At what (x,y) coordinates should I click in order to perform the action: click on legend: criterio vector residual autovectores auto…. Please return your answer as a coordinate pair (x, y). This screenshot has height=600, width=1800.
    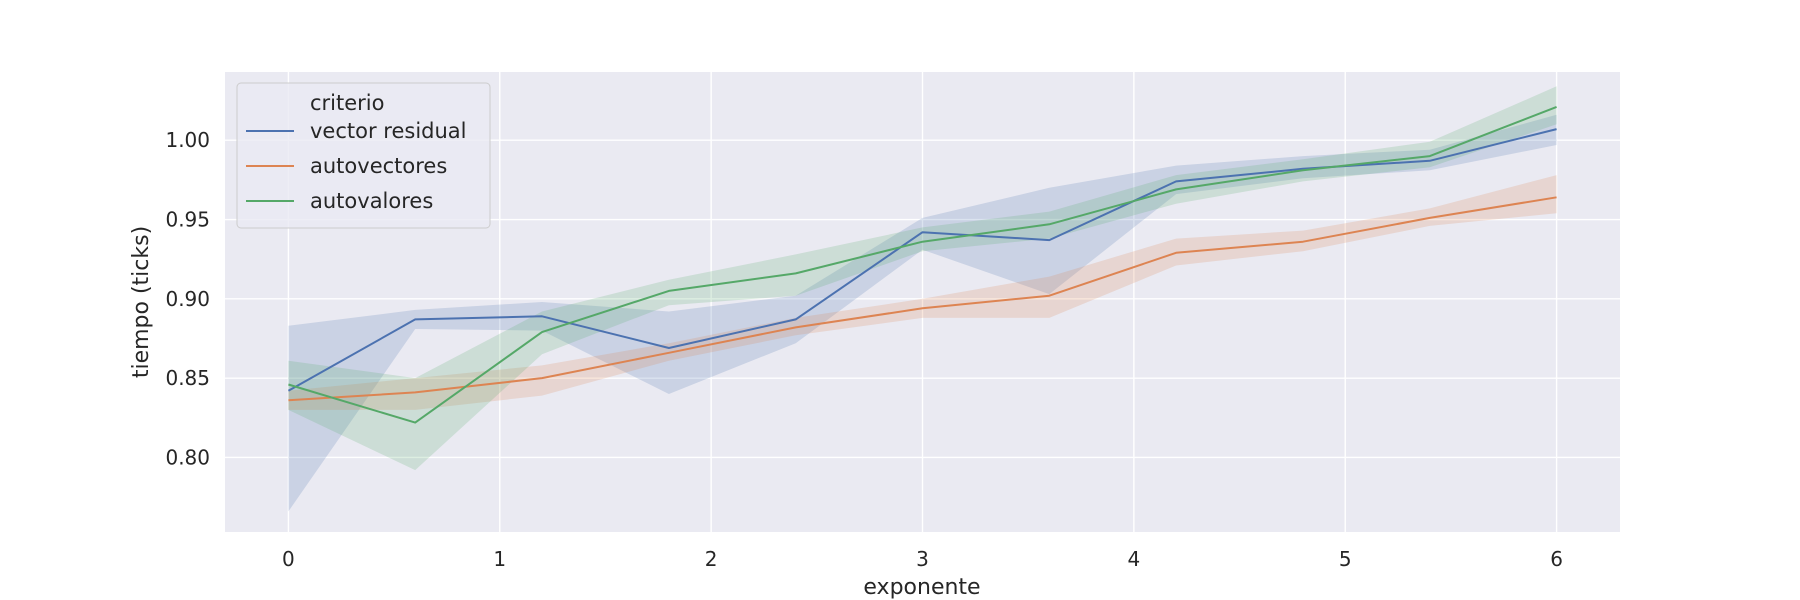
    Looking at the image, I should click on (363, 155).